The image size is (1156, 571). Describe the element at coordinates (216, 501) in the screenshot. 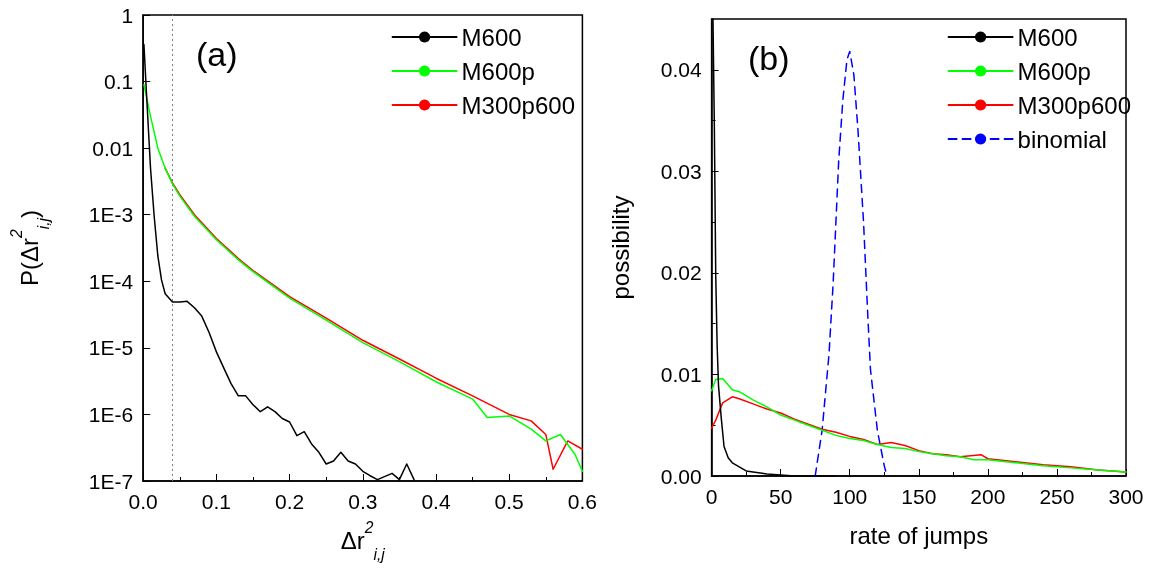

I see `x-tick-label: 0.1` at that location.